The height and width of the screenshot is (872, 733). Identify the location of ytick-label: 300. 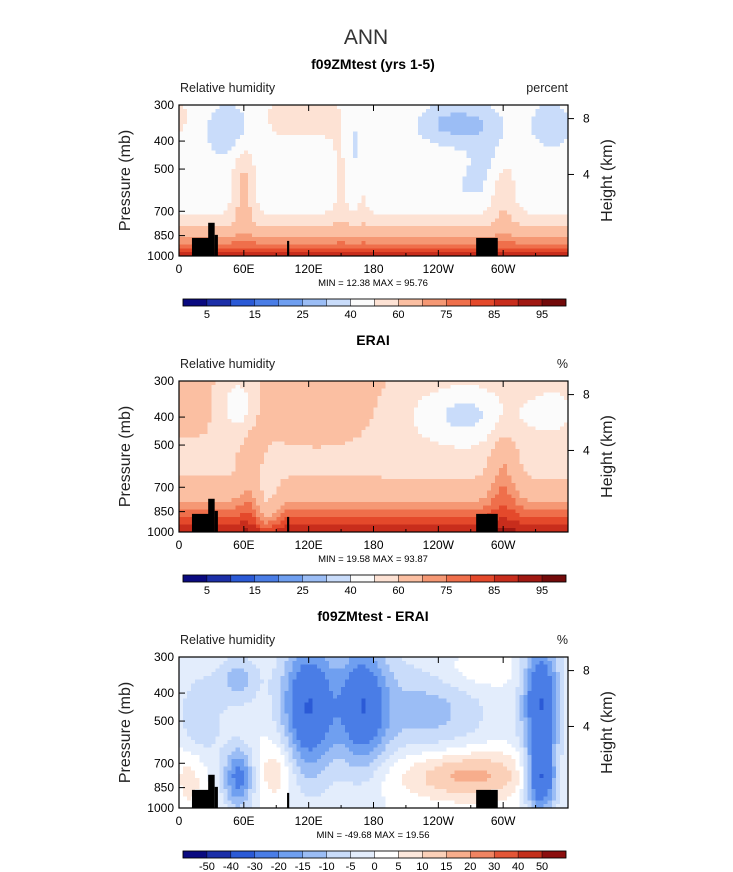
(164, 105).